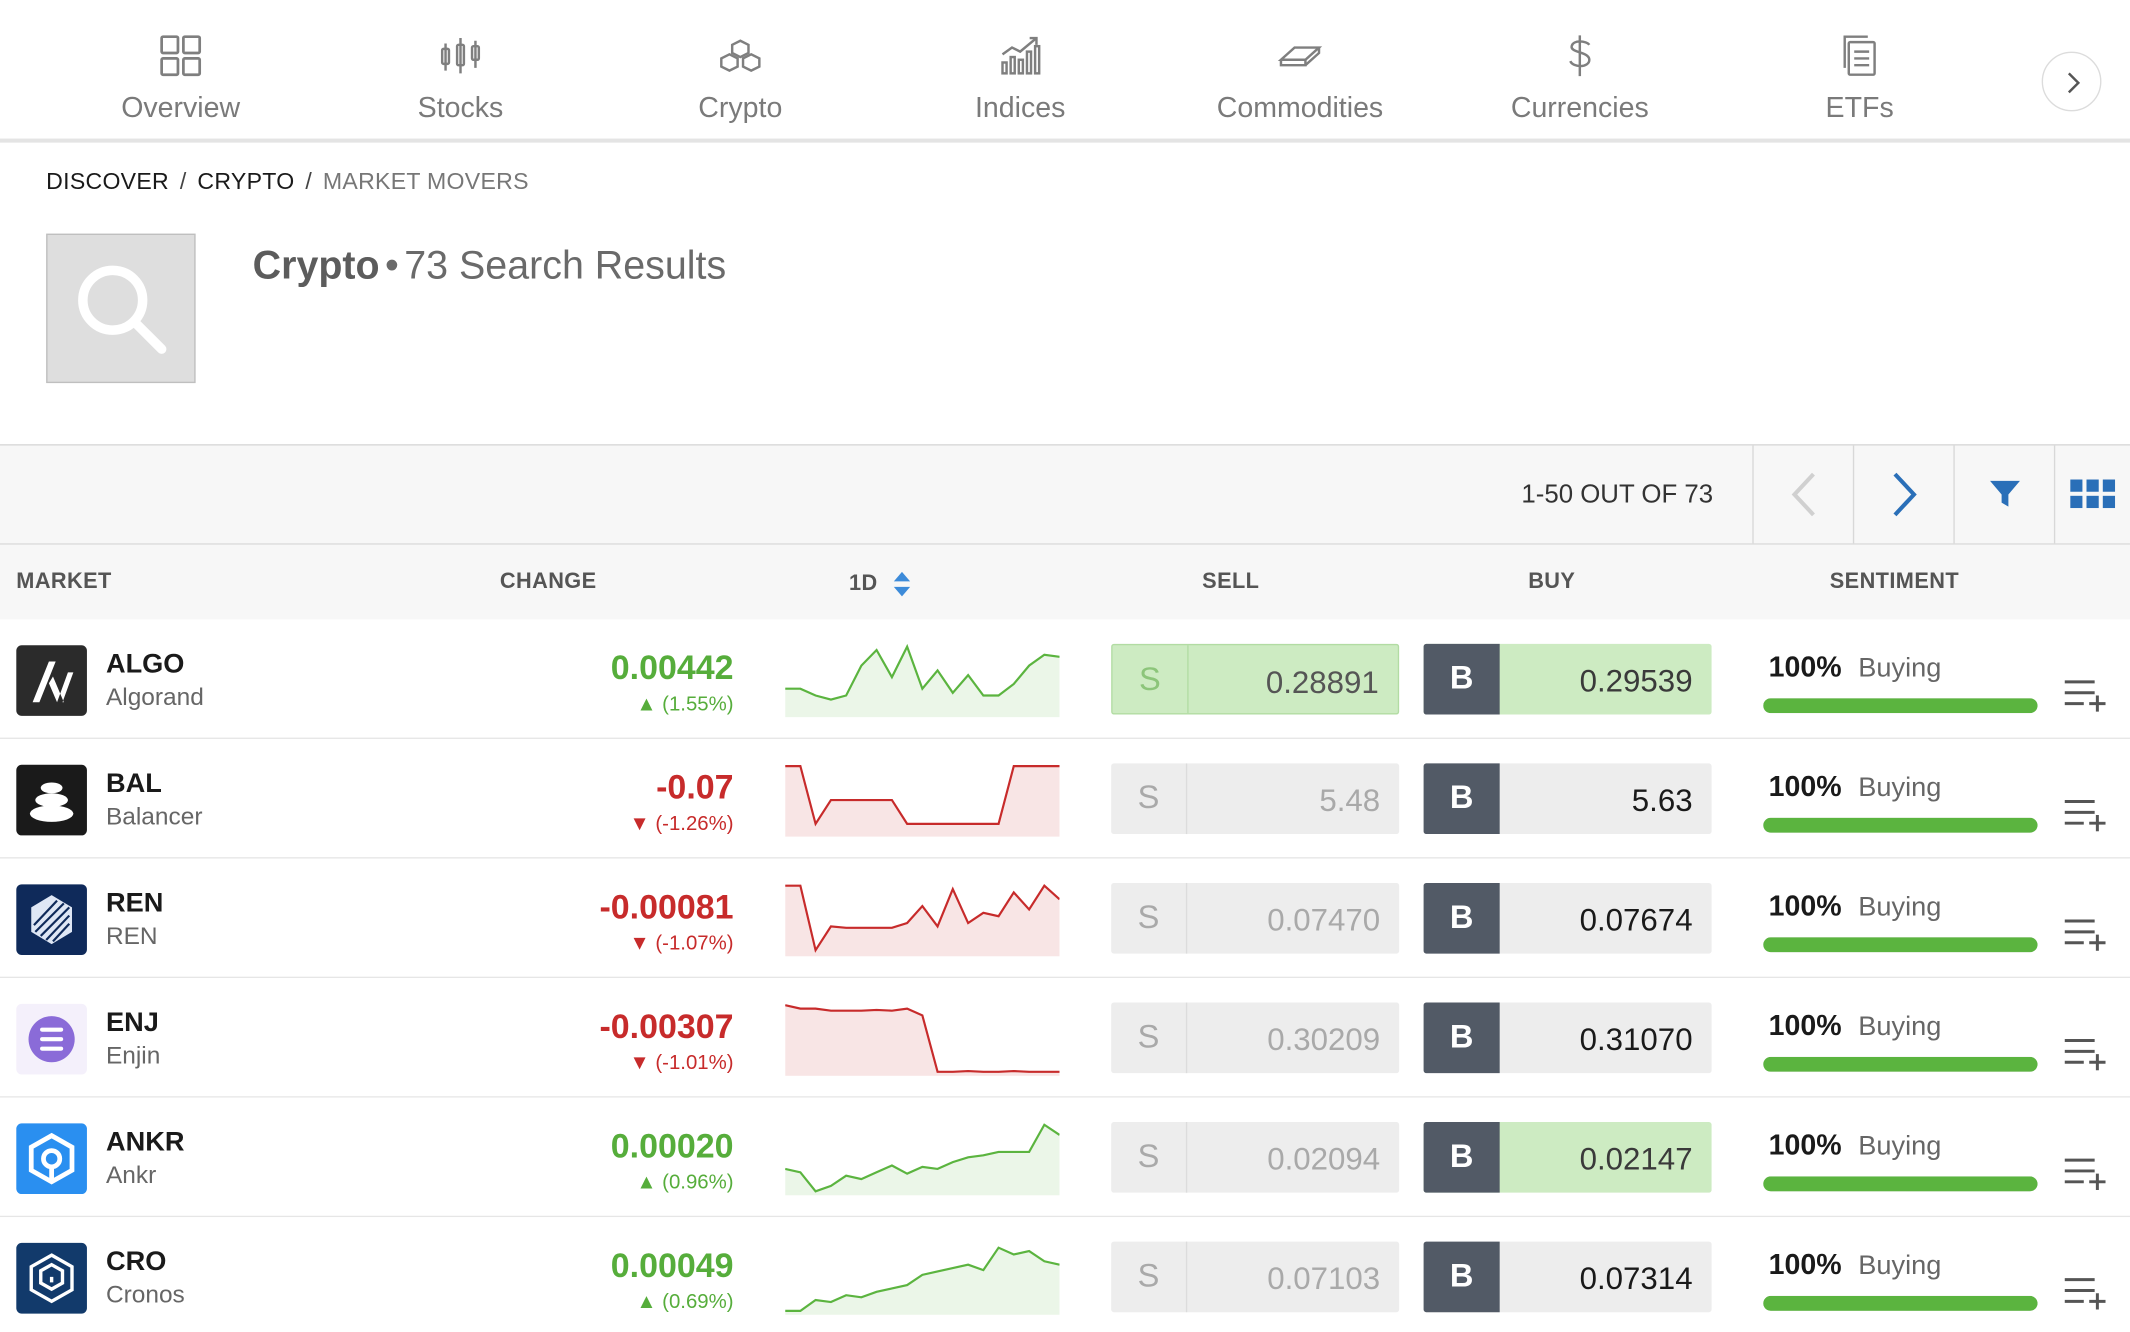 The height and width of the screenshot is (1332, 2130). Describe the element at coordinates (1802, 494) in the screenshot. I see `prev-page-button` at that location.